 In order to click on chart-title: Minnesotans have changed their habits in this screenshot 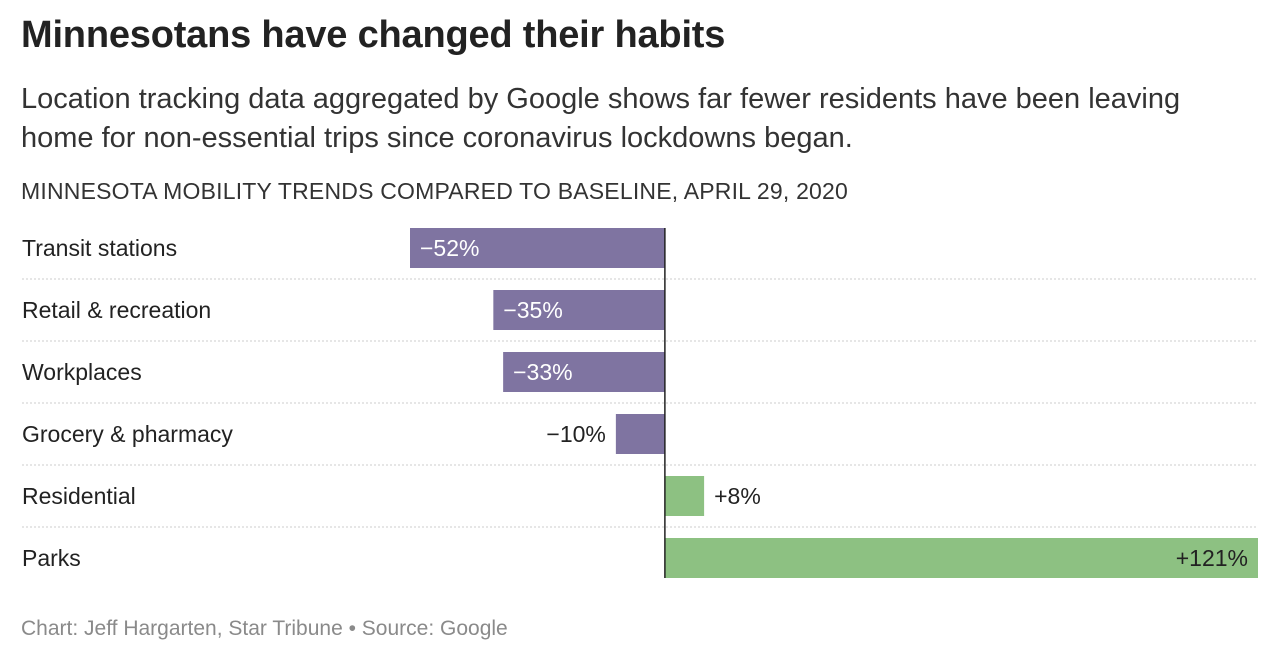, I will do `click(373, 35)`.